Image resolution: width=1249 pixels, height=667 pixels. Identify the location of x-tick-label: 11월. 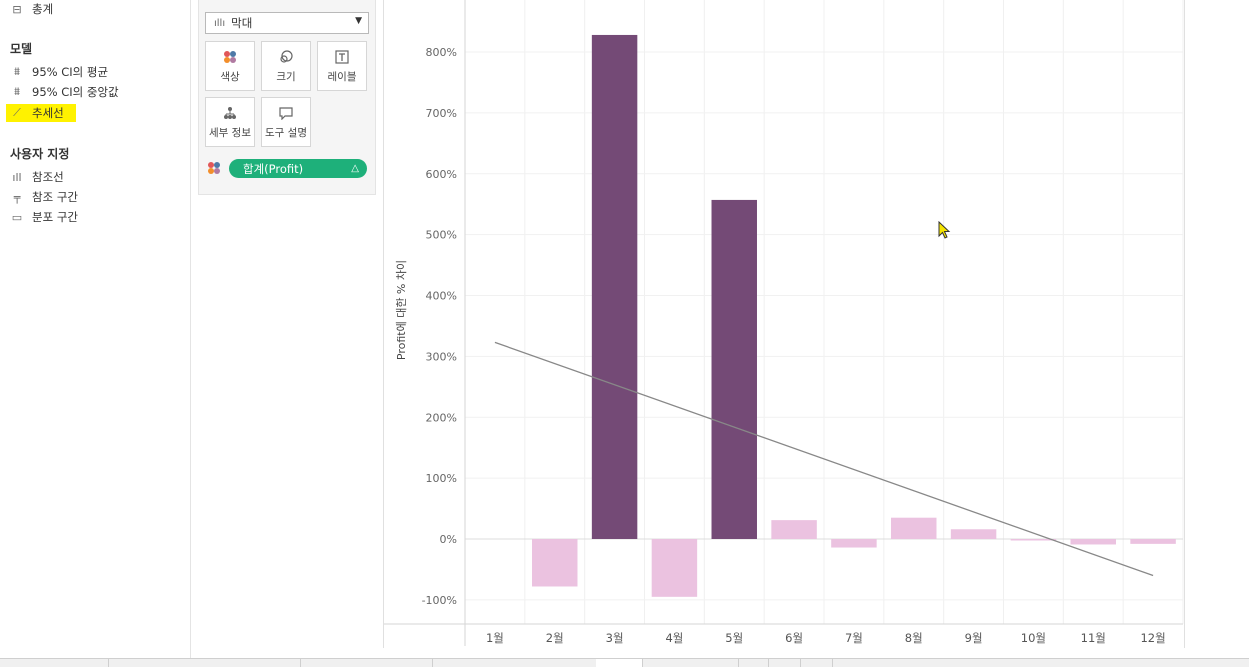
(1093, 638).